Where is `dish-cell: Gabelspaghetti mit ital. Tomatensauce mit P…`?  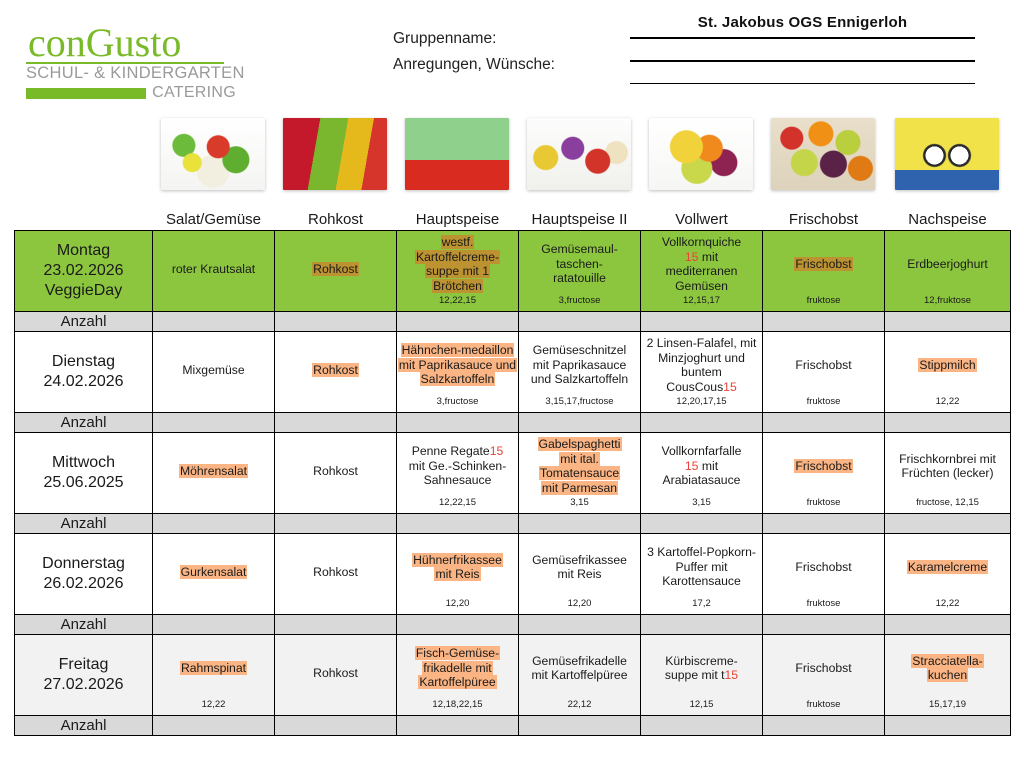 dish-cell: Gabelspaghetti mit ital. Tomatensauce mit P… is located at coordinates (579, 473).